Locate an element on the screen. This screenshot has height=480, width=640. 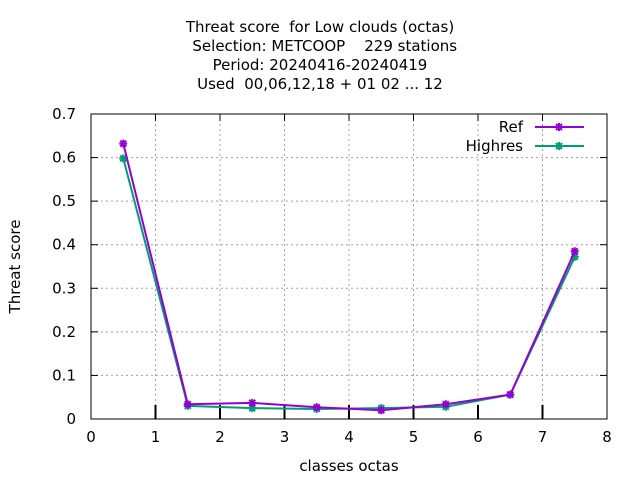
x-axis-label: classes octas is located at coordinates (349, 466).